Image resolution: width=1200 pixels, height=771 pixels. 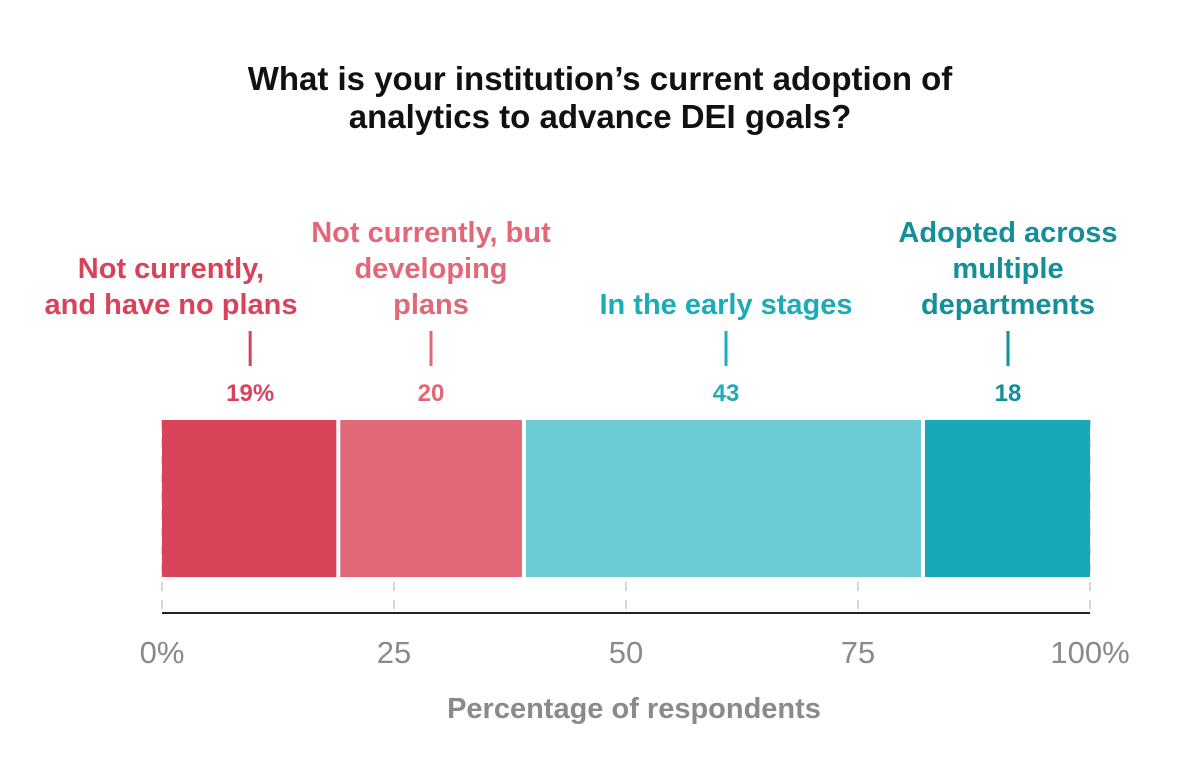 What do you see at coordinates (634, 709) in the screenshot?
I see `x-axis-title: Percentage of respondents` at bounding box center [634, 709].